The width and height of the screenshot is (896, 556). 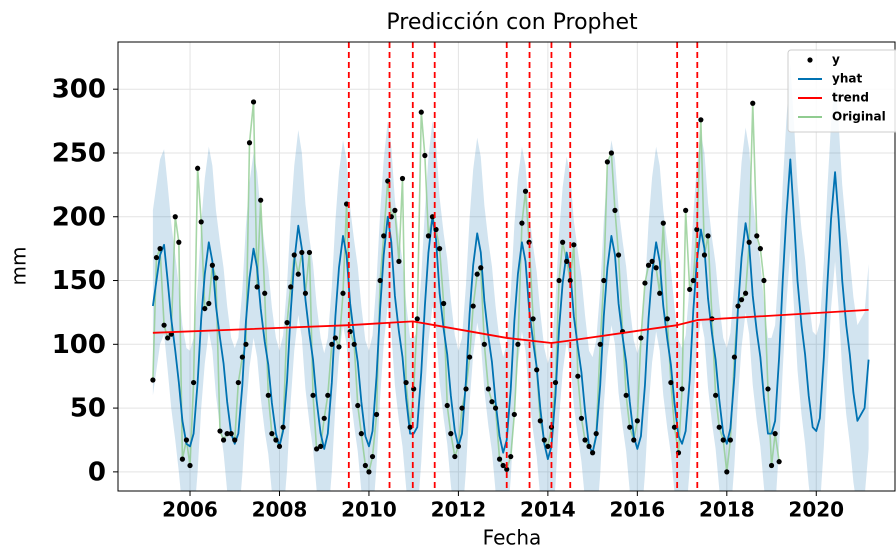 I want to click on x-axis-label: Fecha, so click(x=512, y=538).